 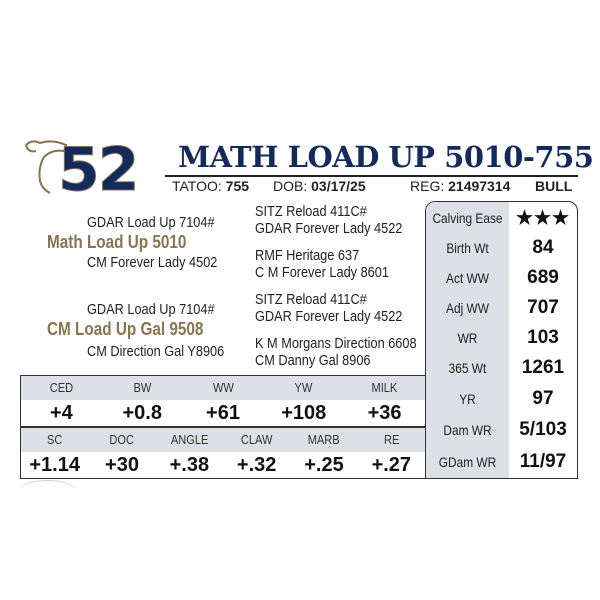 What do you see at coordinates (543, 218) in the screenshot?
I see `star-rating-icon: ★★★` at bounding box center [543, 218].